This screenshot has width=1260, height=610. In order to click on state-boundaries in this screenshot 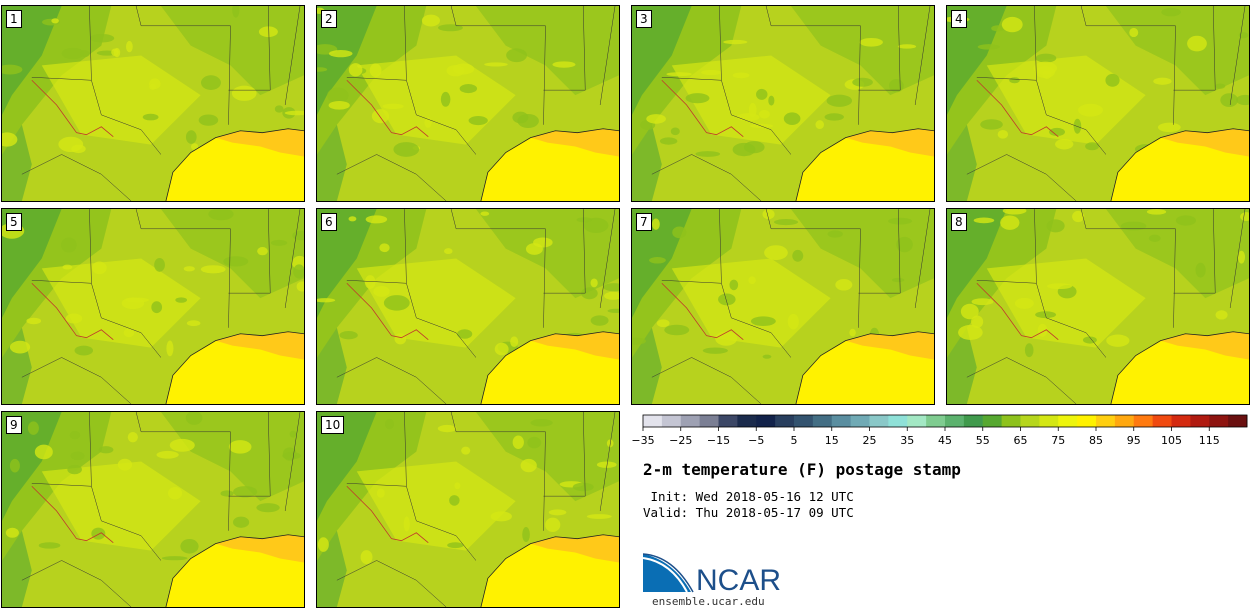, I will do `click(791, 103)`.